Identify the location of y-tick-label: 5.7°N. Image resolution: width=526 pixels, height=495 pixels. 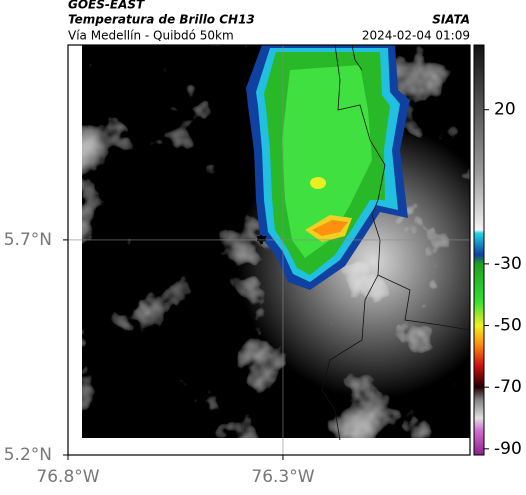
(28, 240).